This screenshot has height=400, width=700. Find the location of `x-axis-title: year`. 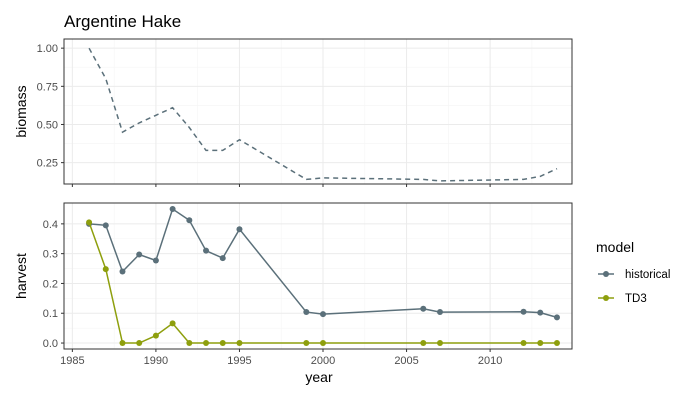

x-axis-title: year is located at coordinates (319, 377).